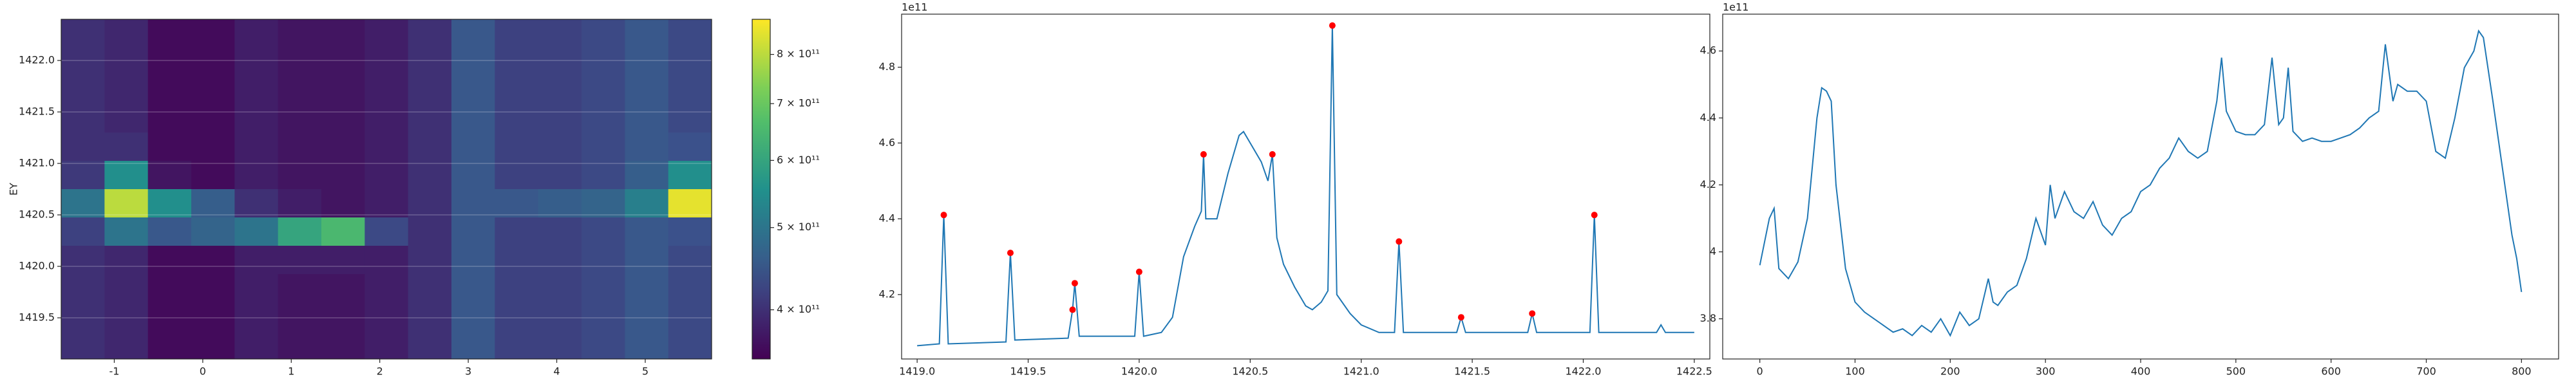  What do you see at coordinates (798, 309) in the screenshot?
I see `colorbar-tick-label: 4 × 10¹¹` at bounding box center [798, 309].